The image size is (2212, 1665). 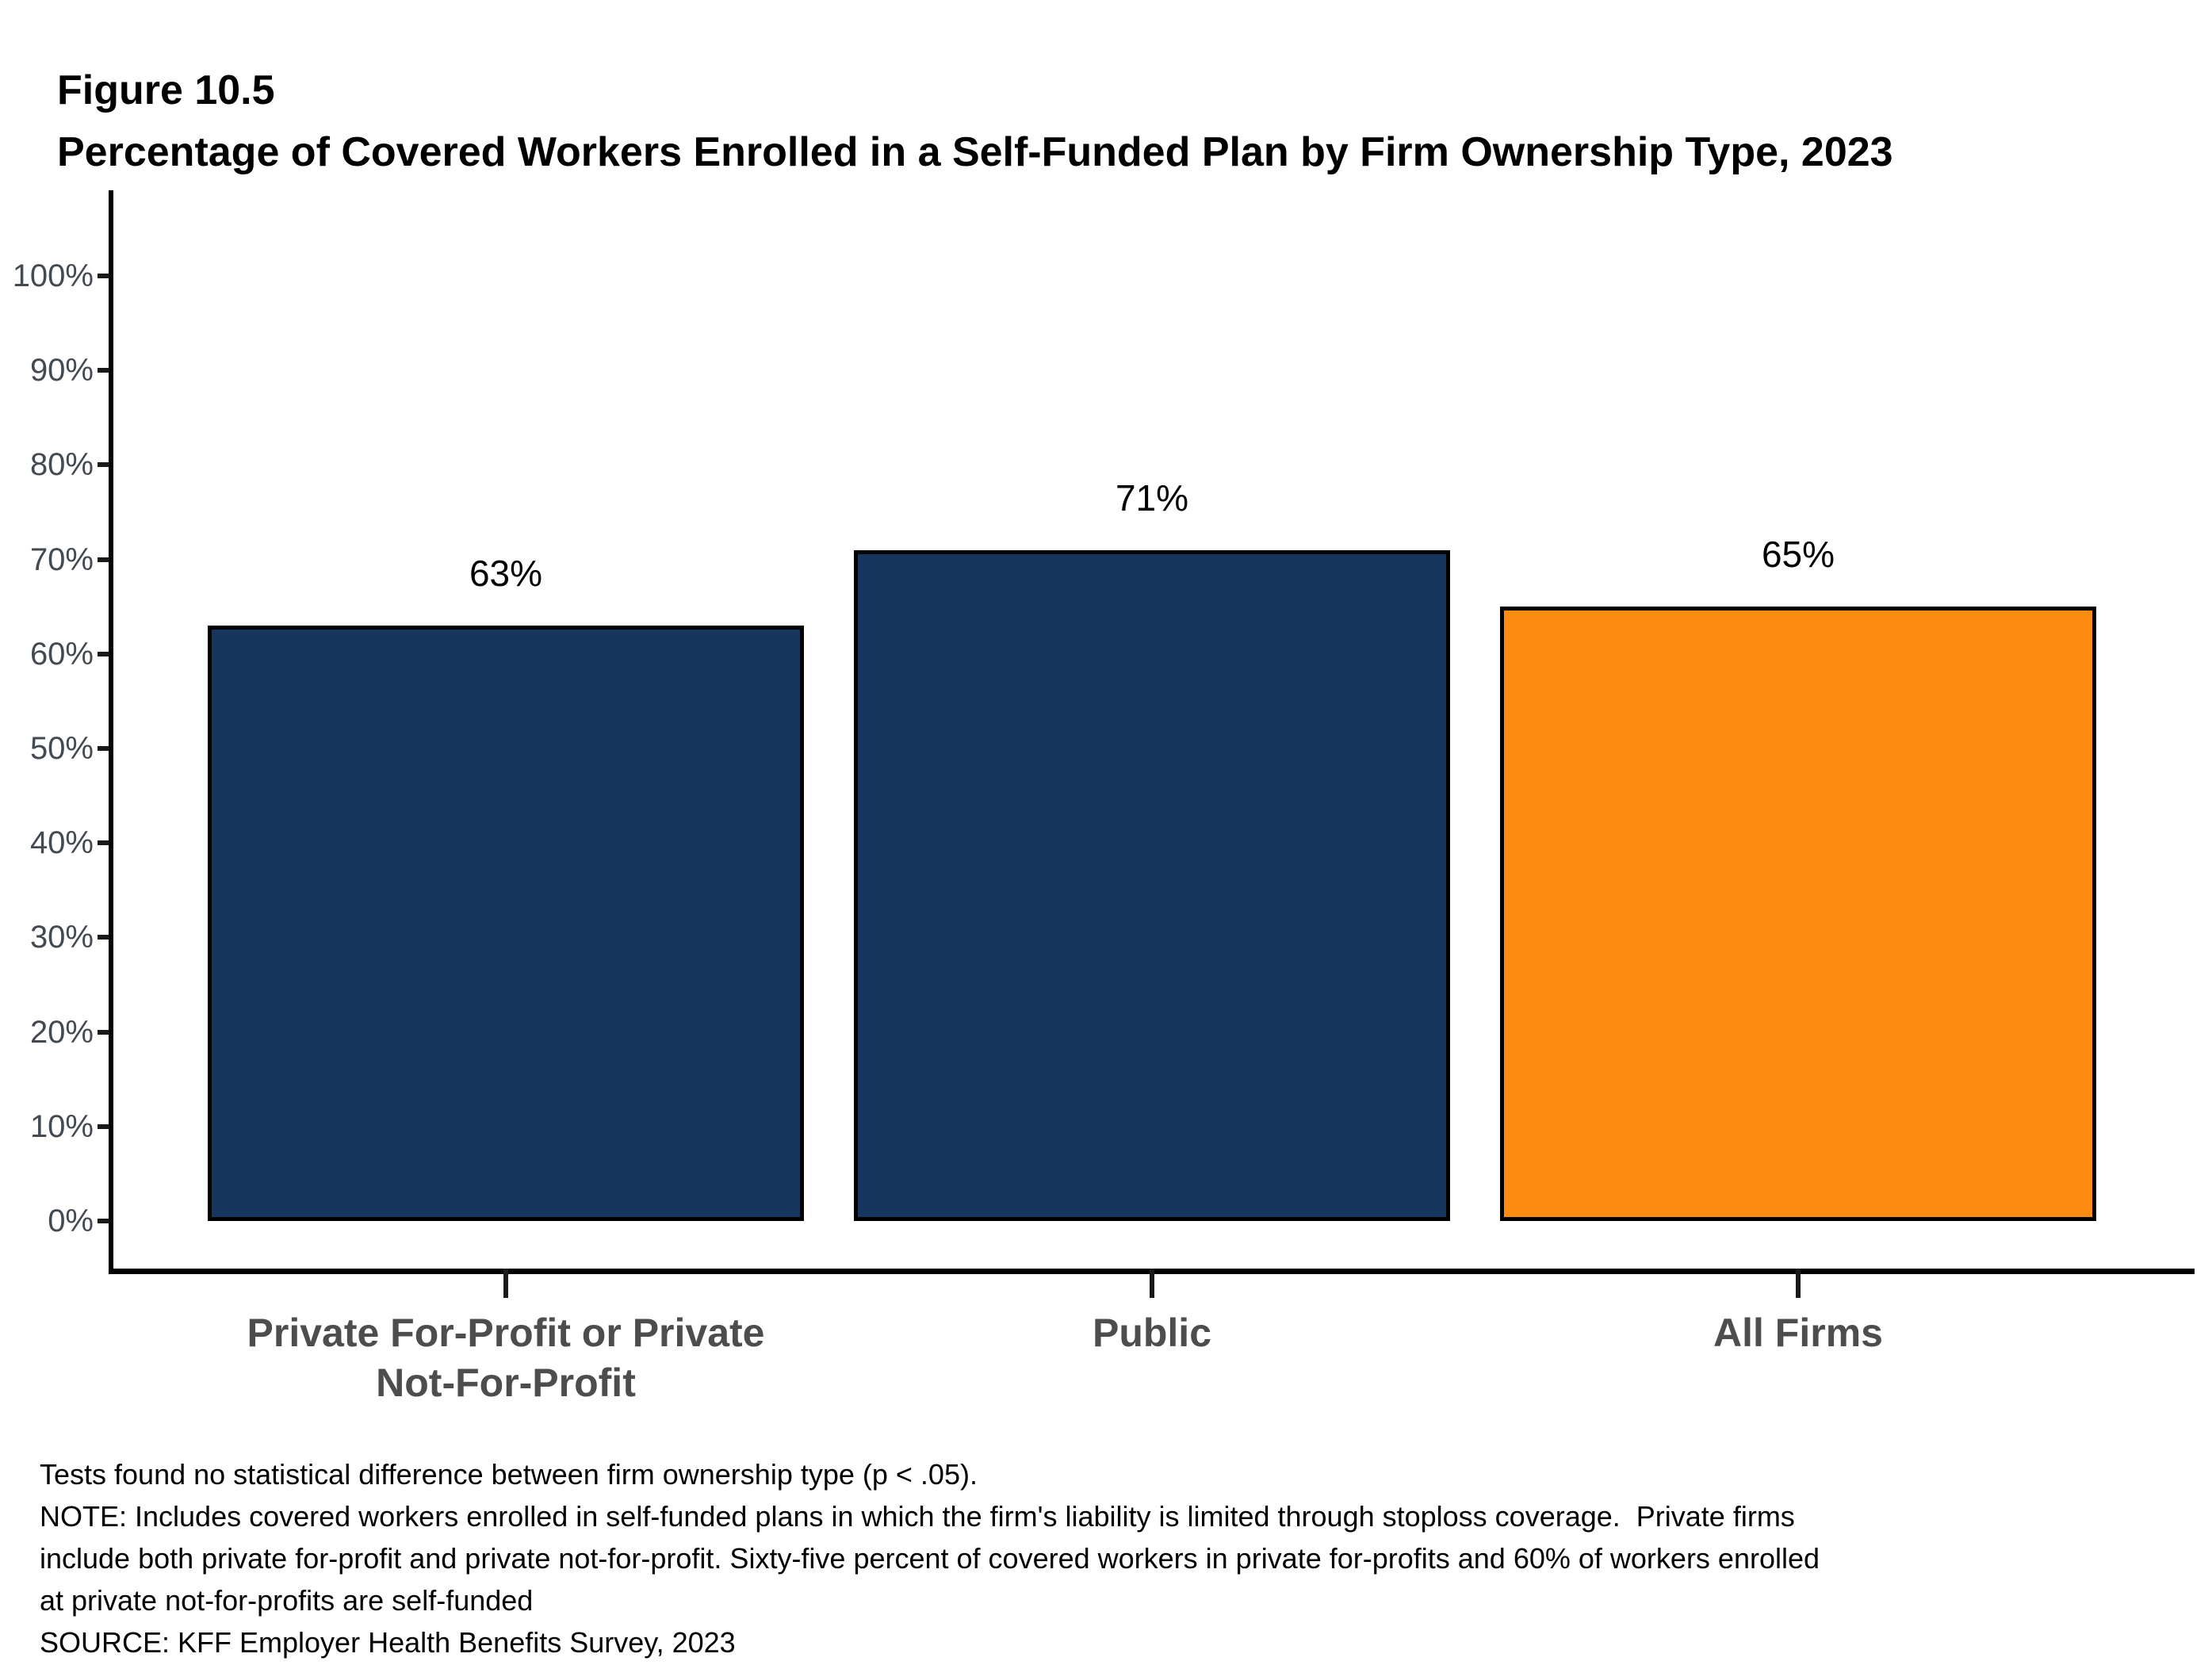 What do you see at coordinates (61, 370) in the screenshot?
I see `y-tick-label: 90%` at bounding box center [61, 370].